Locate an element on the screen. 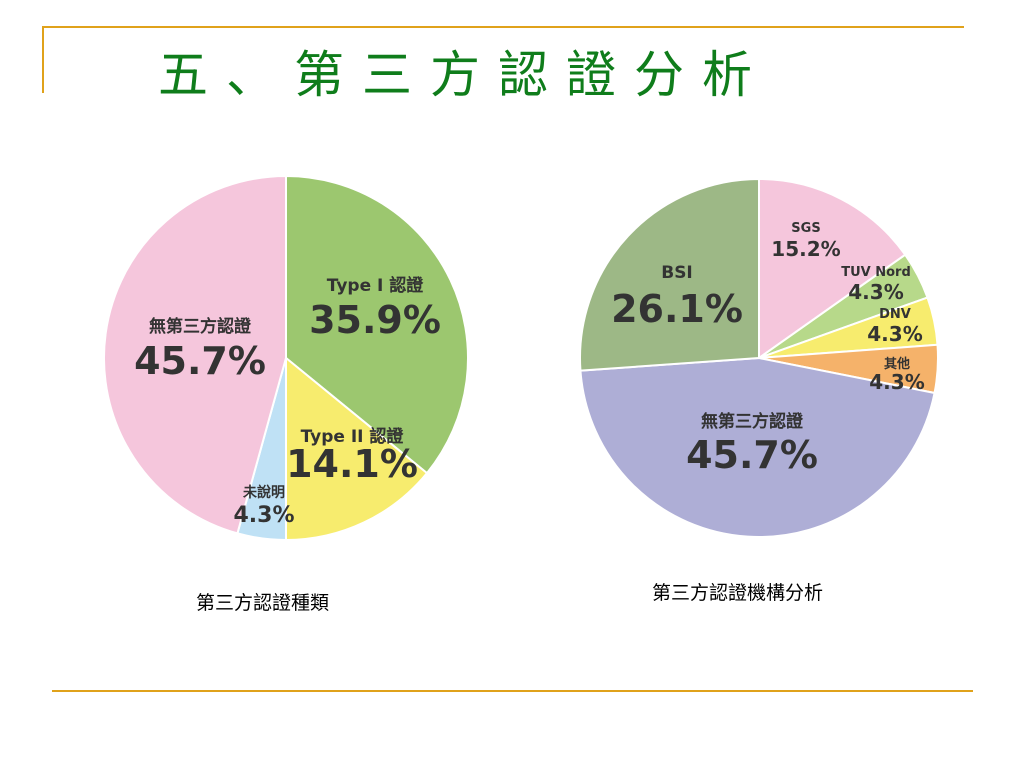  left-chart-caption: 第三方認證種類 is located at coordinates (263, 603).